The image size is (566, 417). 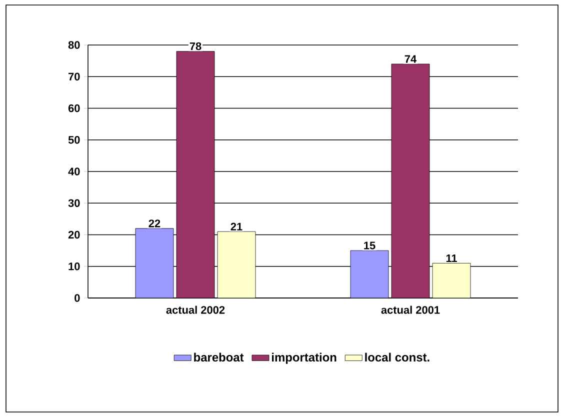 What do you see at coordinates (410, 59) in the screenshot?
I see `data-label: 74` at bounding box center [410, 59].